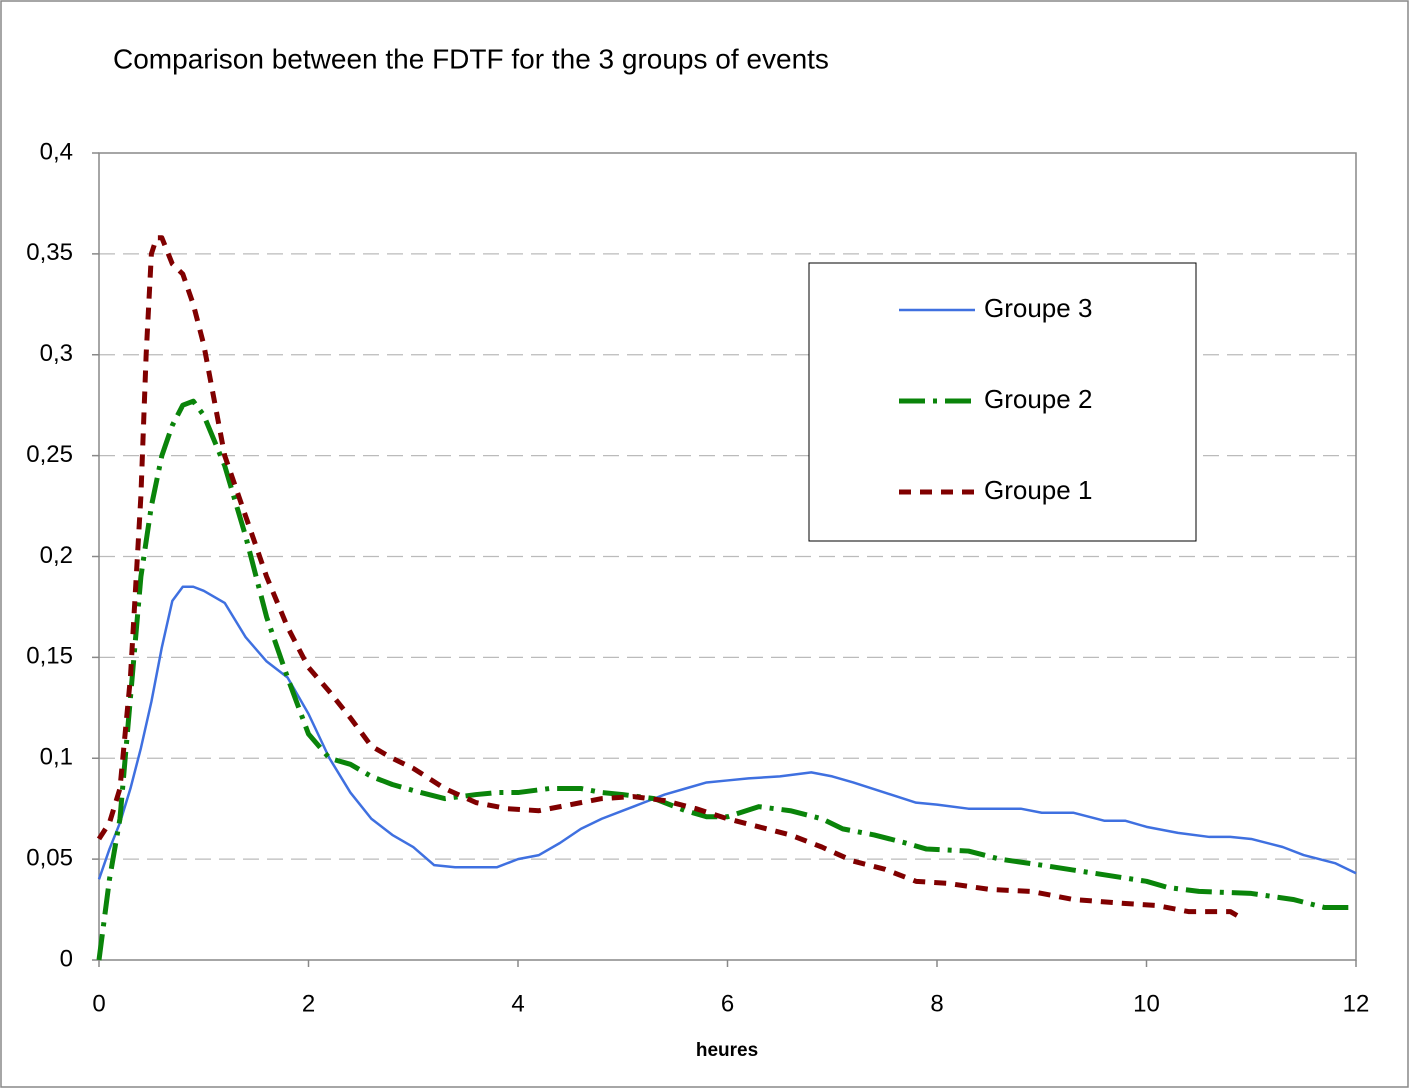 This screenshot has width=1410, height=1089. I want to click on legend-label: Groupe 3, so click(1038, 308).